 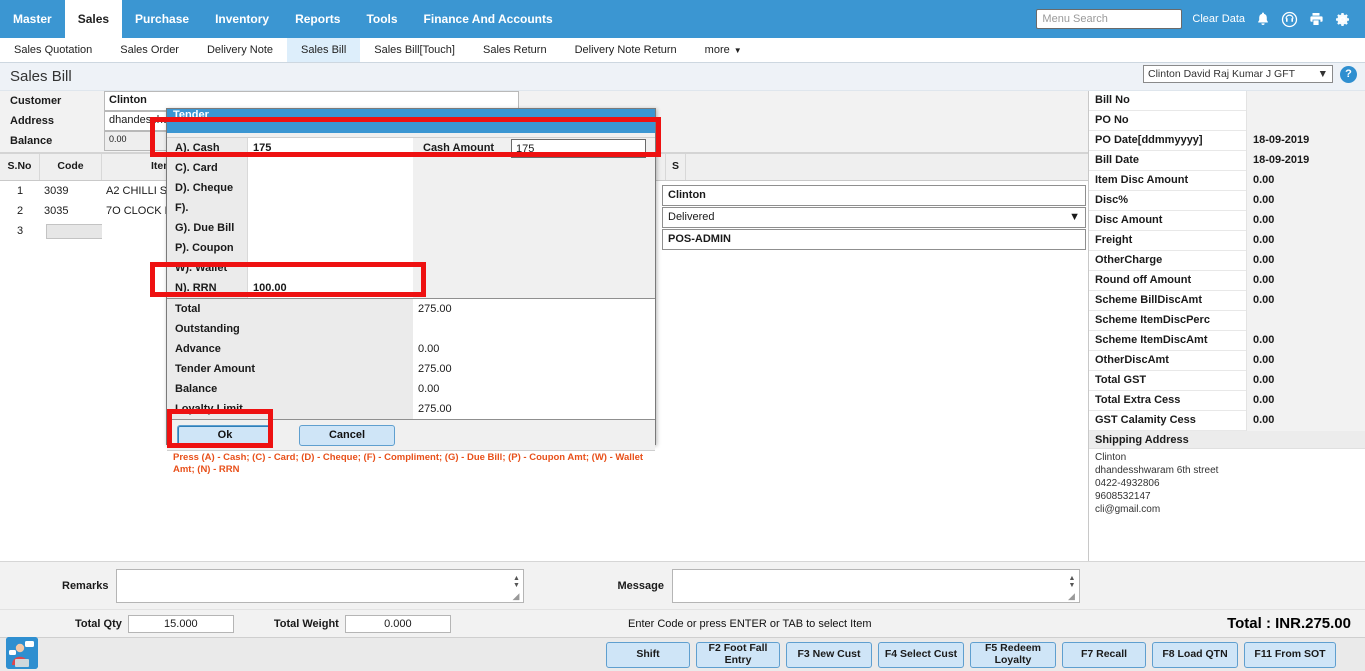 I want to click on tender-input-cash: 175, so click(x=330, y=148).